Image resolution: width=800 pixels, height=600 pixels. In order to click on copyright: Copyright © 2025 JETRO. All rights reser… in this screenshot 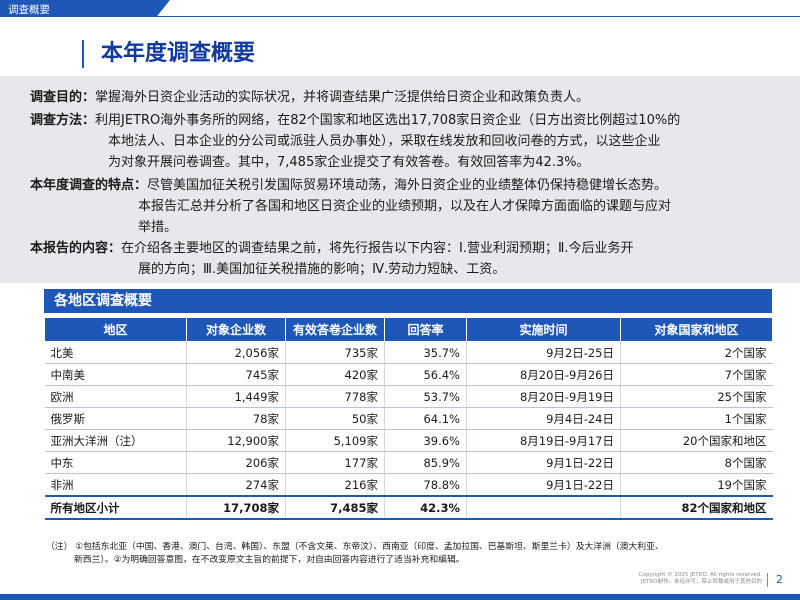, I will do `click(700, 579)`.